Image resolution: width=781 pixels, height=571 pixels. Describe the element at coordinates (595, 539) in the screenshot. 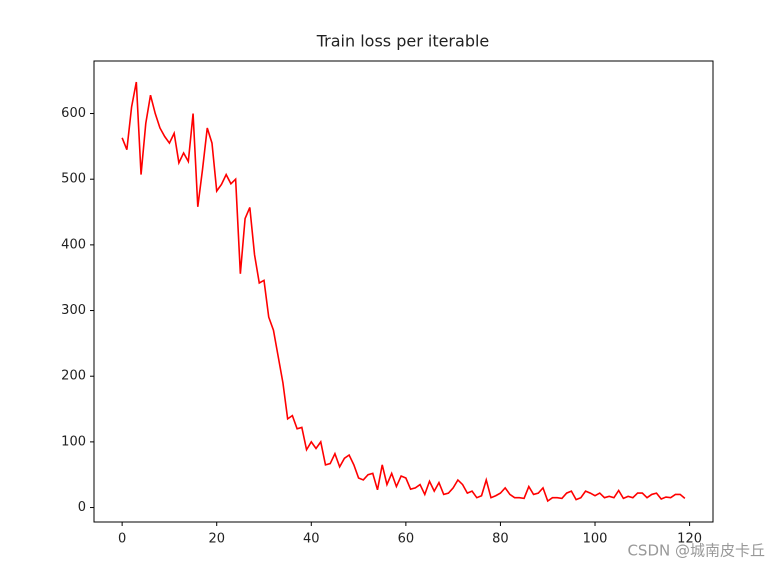

I see `x-tick-label: 100` at that location.